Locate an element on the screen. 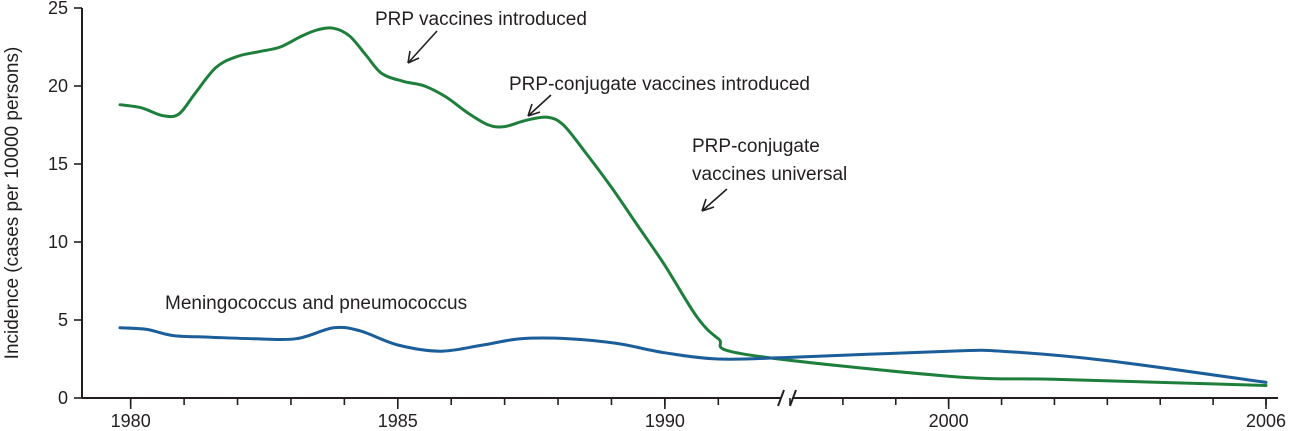 This screenshot has width=1293, height=431. x-tick-label: 2006 is located at coordinates (1266, 421).